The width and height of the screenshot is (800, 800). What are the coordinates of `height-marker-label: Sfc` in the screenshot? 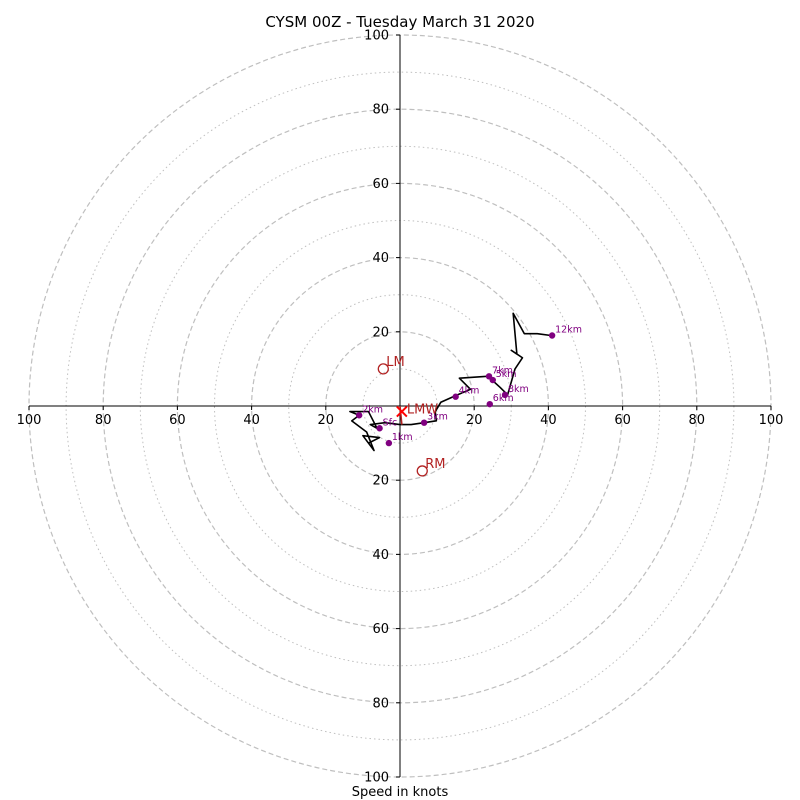 It's located at (390, 422).